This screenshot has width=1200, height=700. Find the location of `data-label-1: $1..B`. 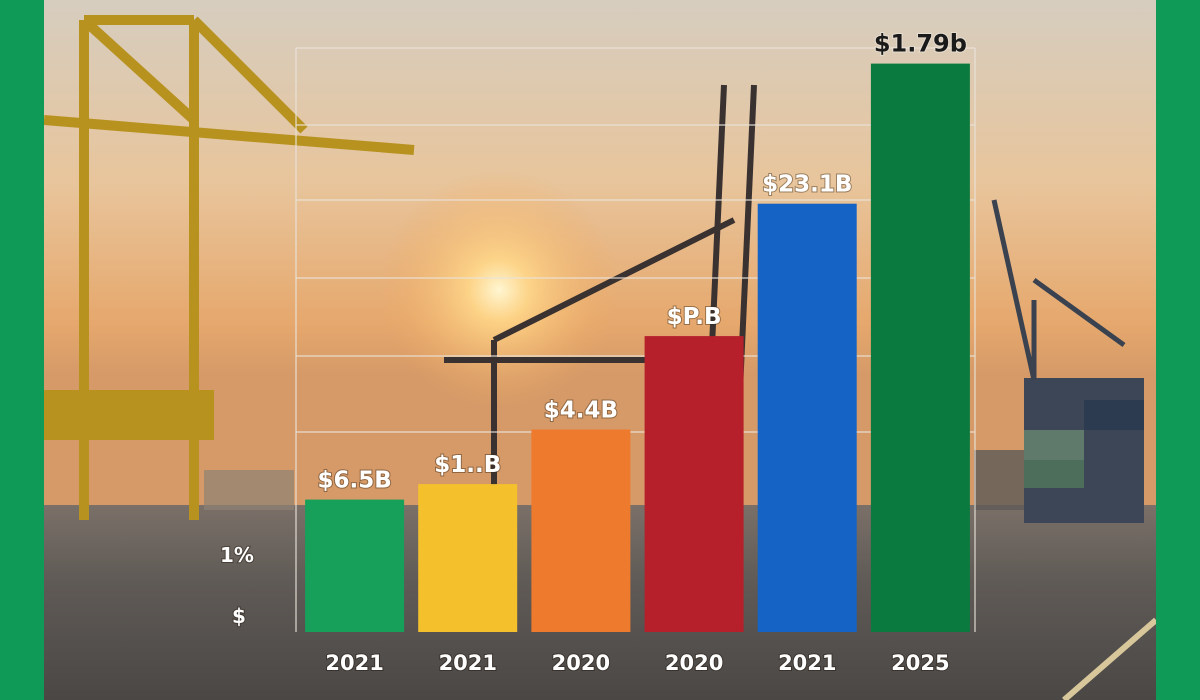

data-label-1: $1..B is located at coordinates (467, 465).